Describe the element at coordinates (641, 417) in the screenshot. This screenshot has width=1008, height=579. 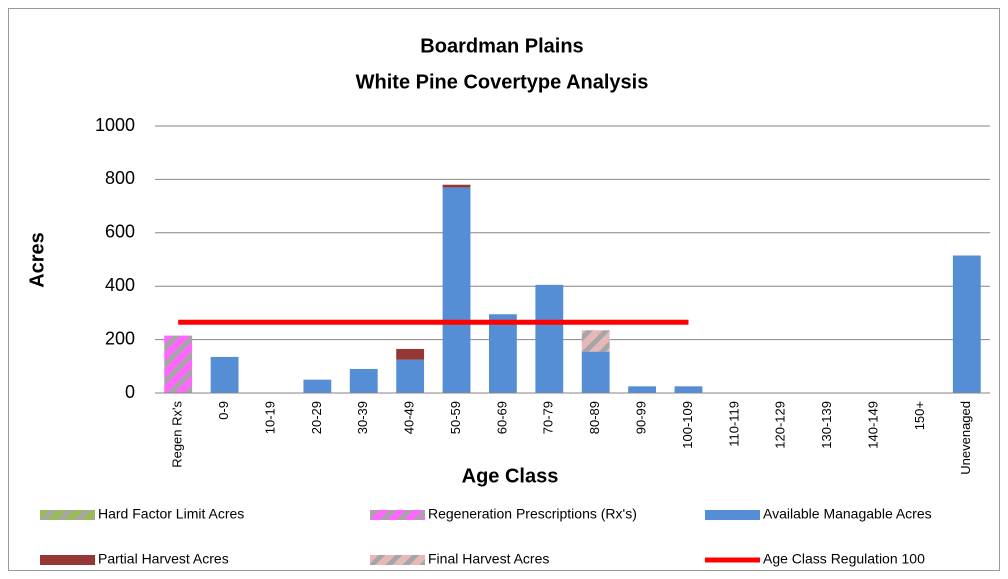
I see `x-tick-label: 90-99` at that location.